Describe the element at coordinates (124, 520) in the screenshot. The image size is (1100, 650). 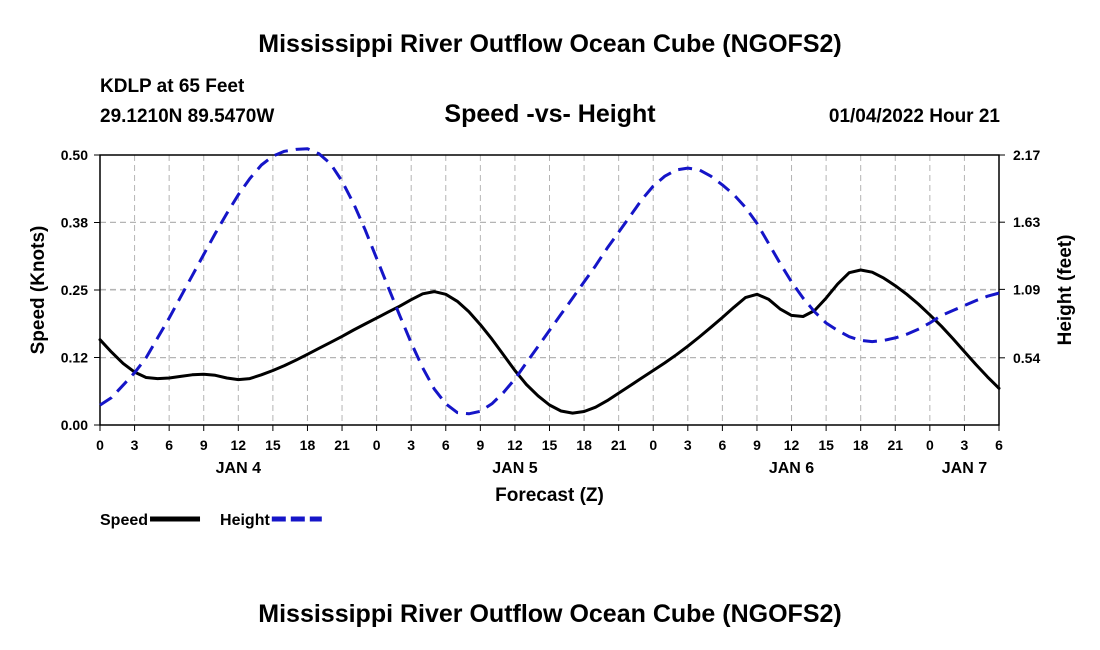
I see `legend-label-speed: Speed` at that location.